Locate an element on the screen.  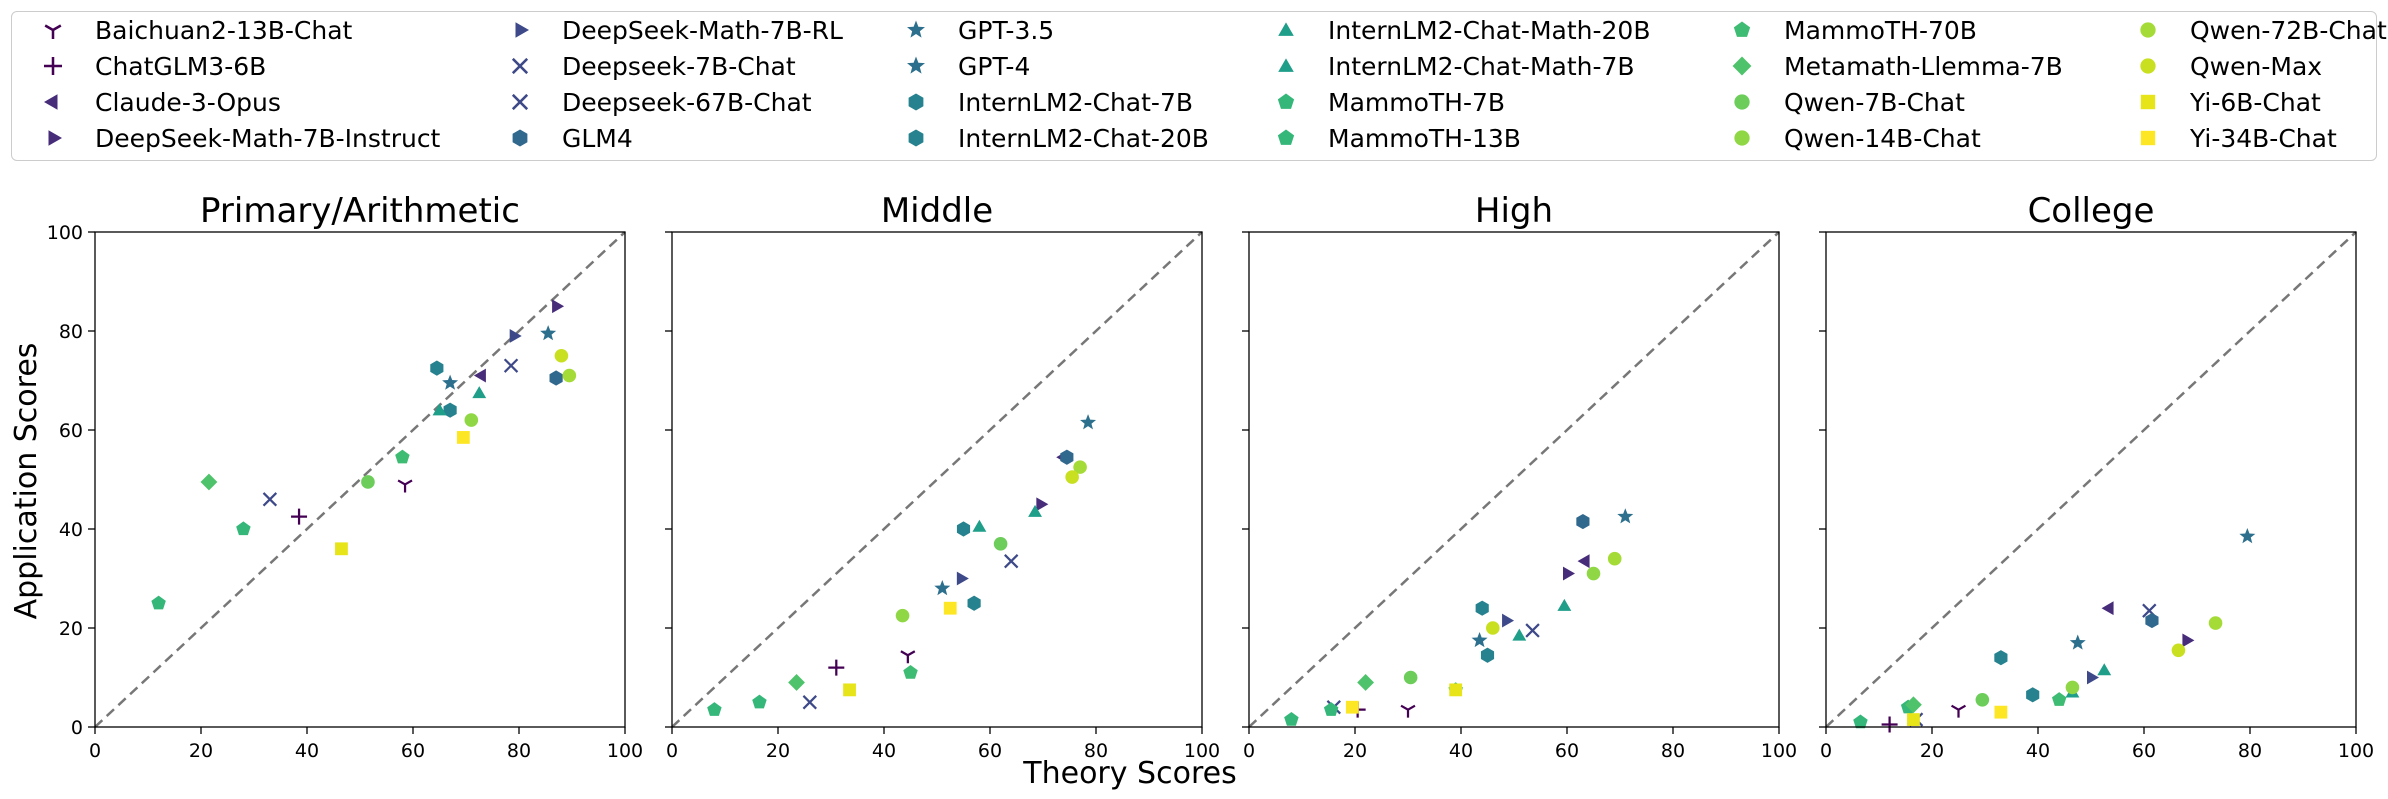
x-icon is located at coordinates (520, 66).